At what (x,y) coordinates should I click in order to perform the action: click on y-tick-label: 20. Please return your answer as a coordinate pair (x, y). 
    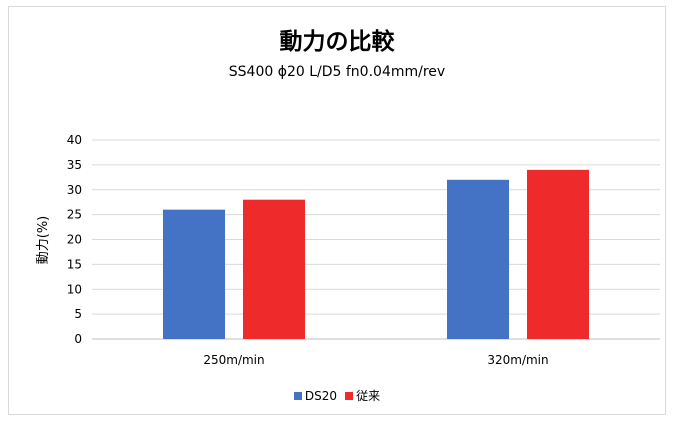
    Looking at the image, I should click on (74, 240).